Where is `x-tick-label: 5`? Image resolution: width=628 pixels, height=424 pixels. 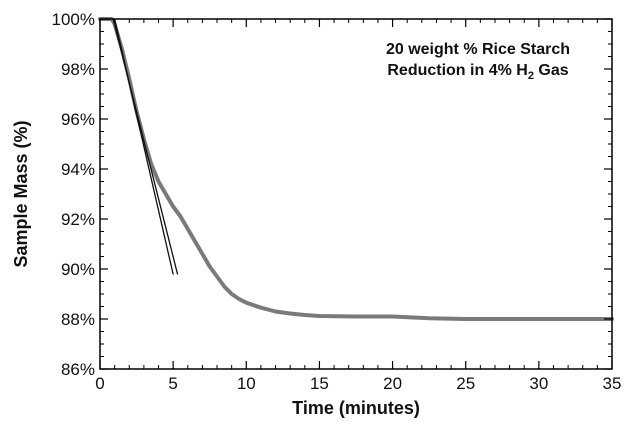 x-tick-label: 5 is located at coordinates (172, 383).